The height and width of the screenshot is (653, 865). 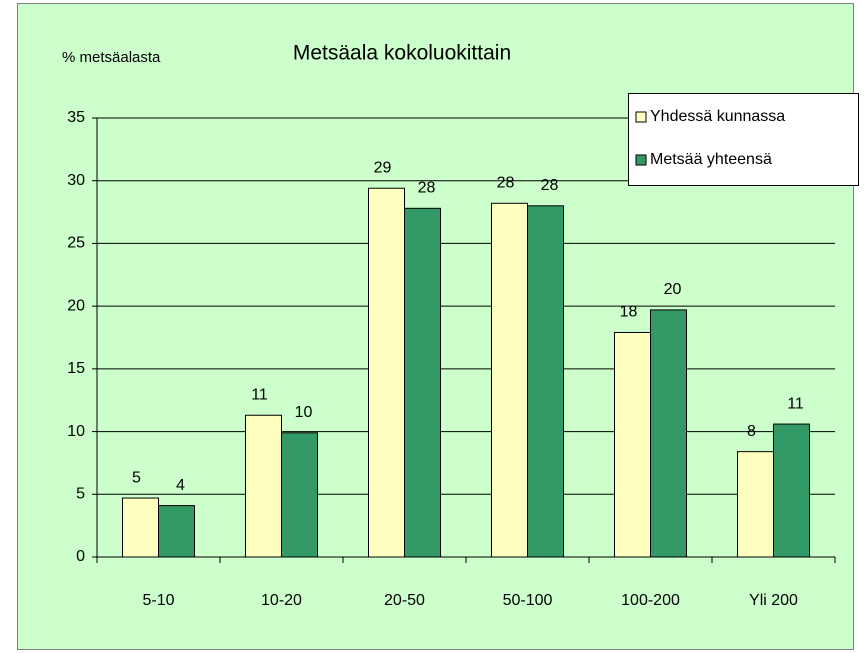 What do you see at coordinates (80, 556) in the screenshot?
I see `y-tick-label: 0` at bounding box center [80, 556].